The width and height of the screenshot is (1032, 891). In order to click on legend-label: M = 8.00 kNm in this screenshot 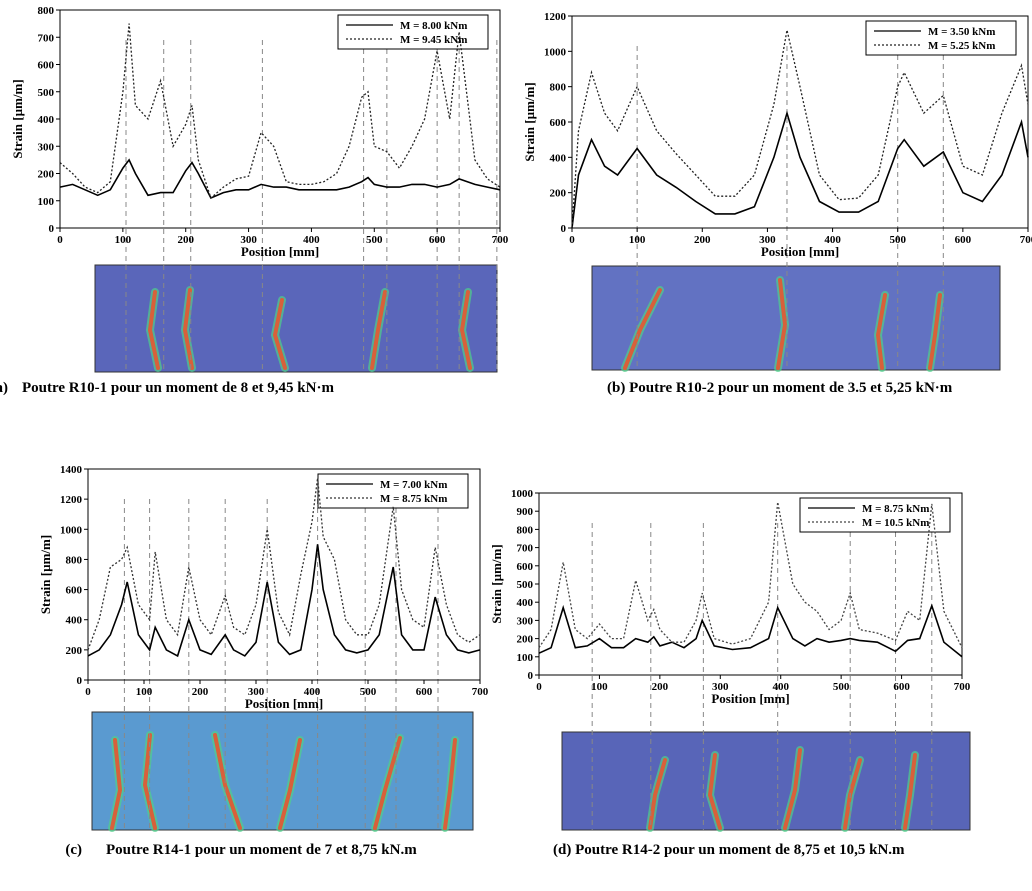, I will do `click(433, 26)`.